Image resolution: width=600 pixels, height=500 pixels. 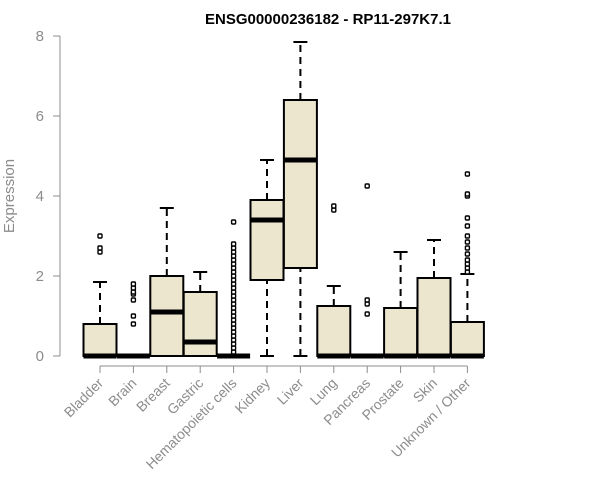 What do you see at coordinates (40, 116) in the screenshot?
I see `y-tick-label: 6` at bounding box center [40, 116].